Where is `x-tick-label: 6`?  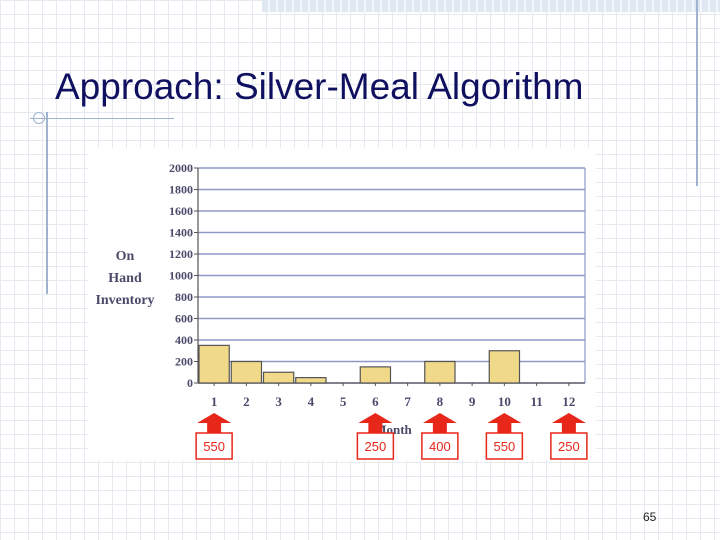
x-tick-label: 6 is located at coordinates (375, 401).